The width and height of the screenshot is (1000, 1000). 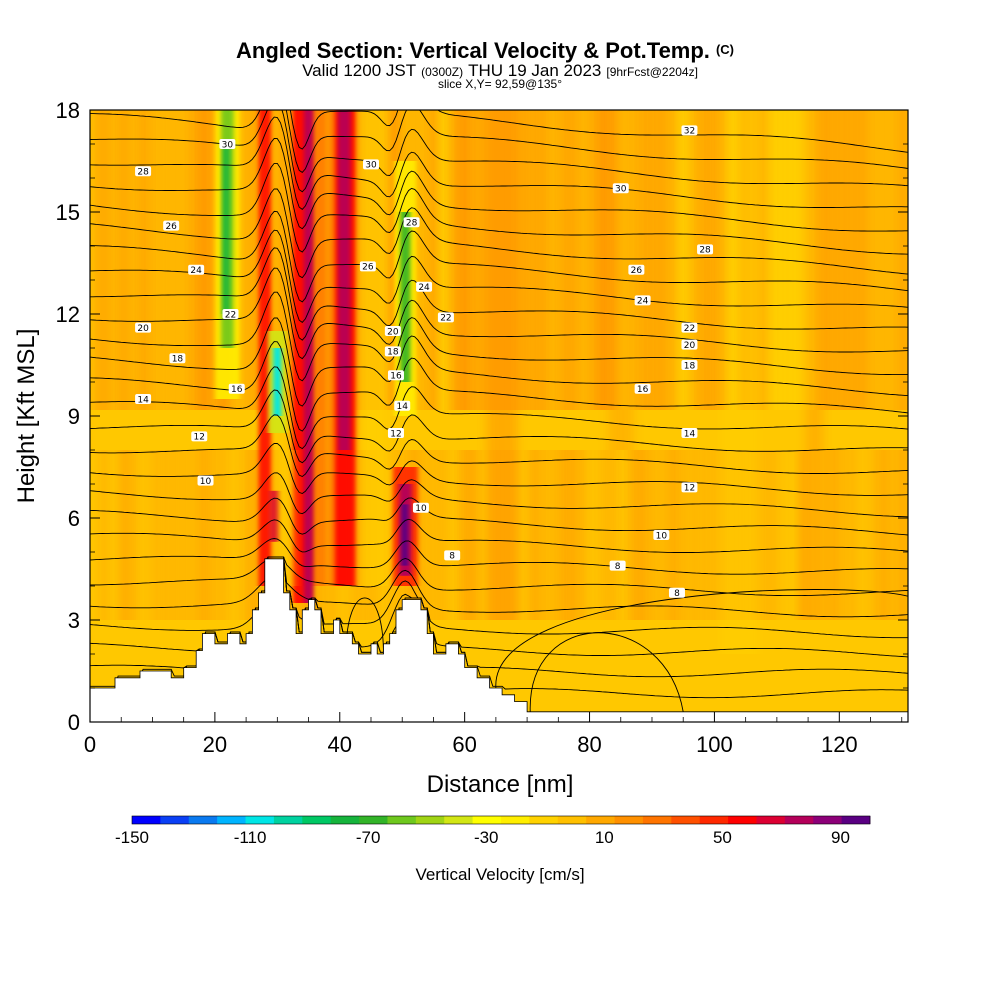 I want to click on svg-text: 14, so click(x=690, y=434).